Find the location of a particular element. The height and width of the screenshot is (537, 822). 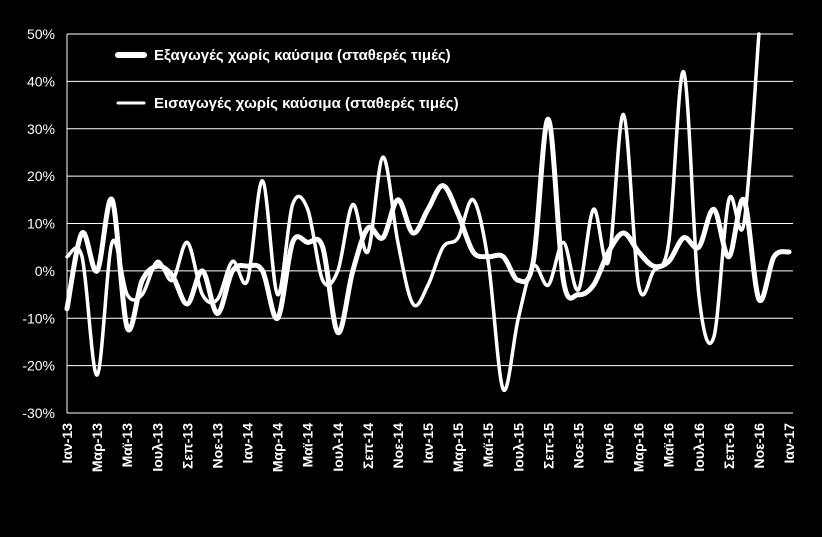

x-tick-label: Σεπ-13 is located at coordinates (187, 446).